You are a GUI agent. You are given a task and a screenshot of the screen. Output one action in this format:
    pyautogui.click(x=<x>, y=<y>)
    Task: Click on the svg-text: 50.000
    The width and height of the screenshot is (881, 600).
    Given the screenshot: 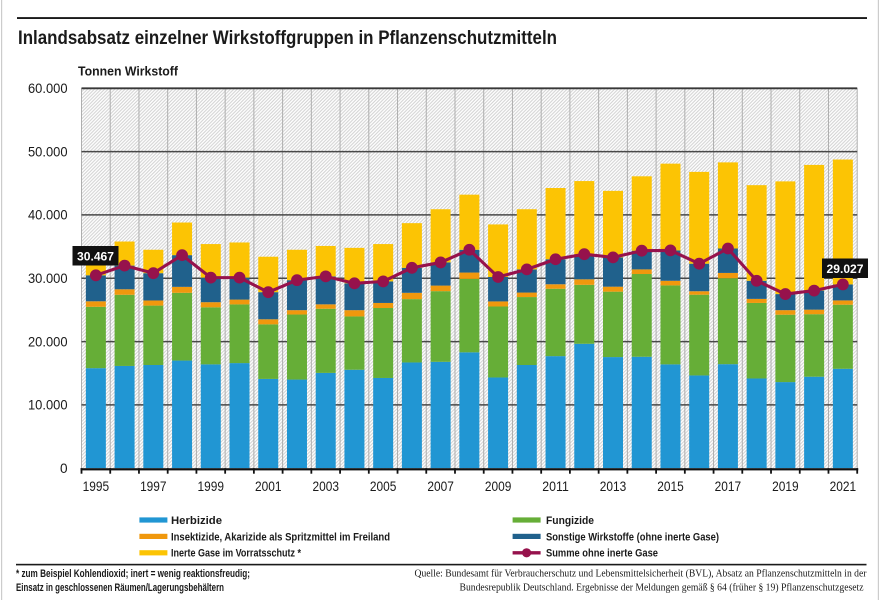 What is the action you would take?
    pyautogui.click(x=48, y=151)
    